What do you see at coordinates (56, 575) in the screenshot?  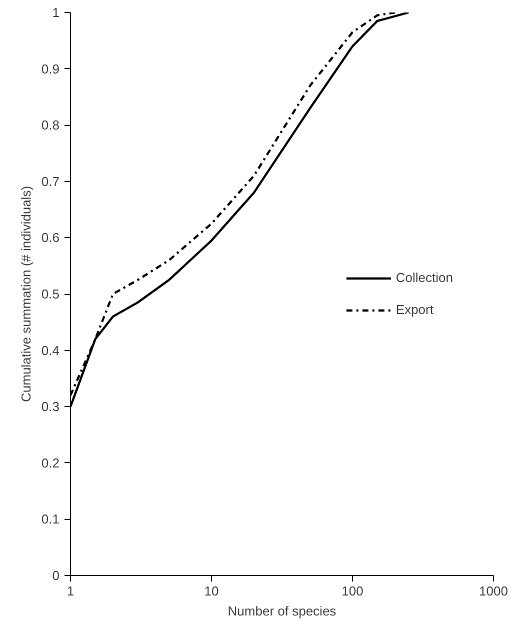 I see `y-tick-label: 0` at bounding box center [56, 575].